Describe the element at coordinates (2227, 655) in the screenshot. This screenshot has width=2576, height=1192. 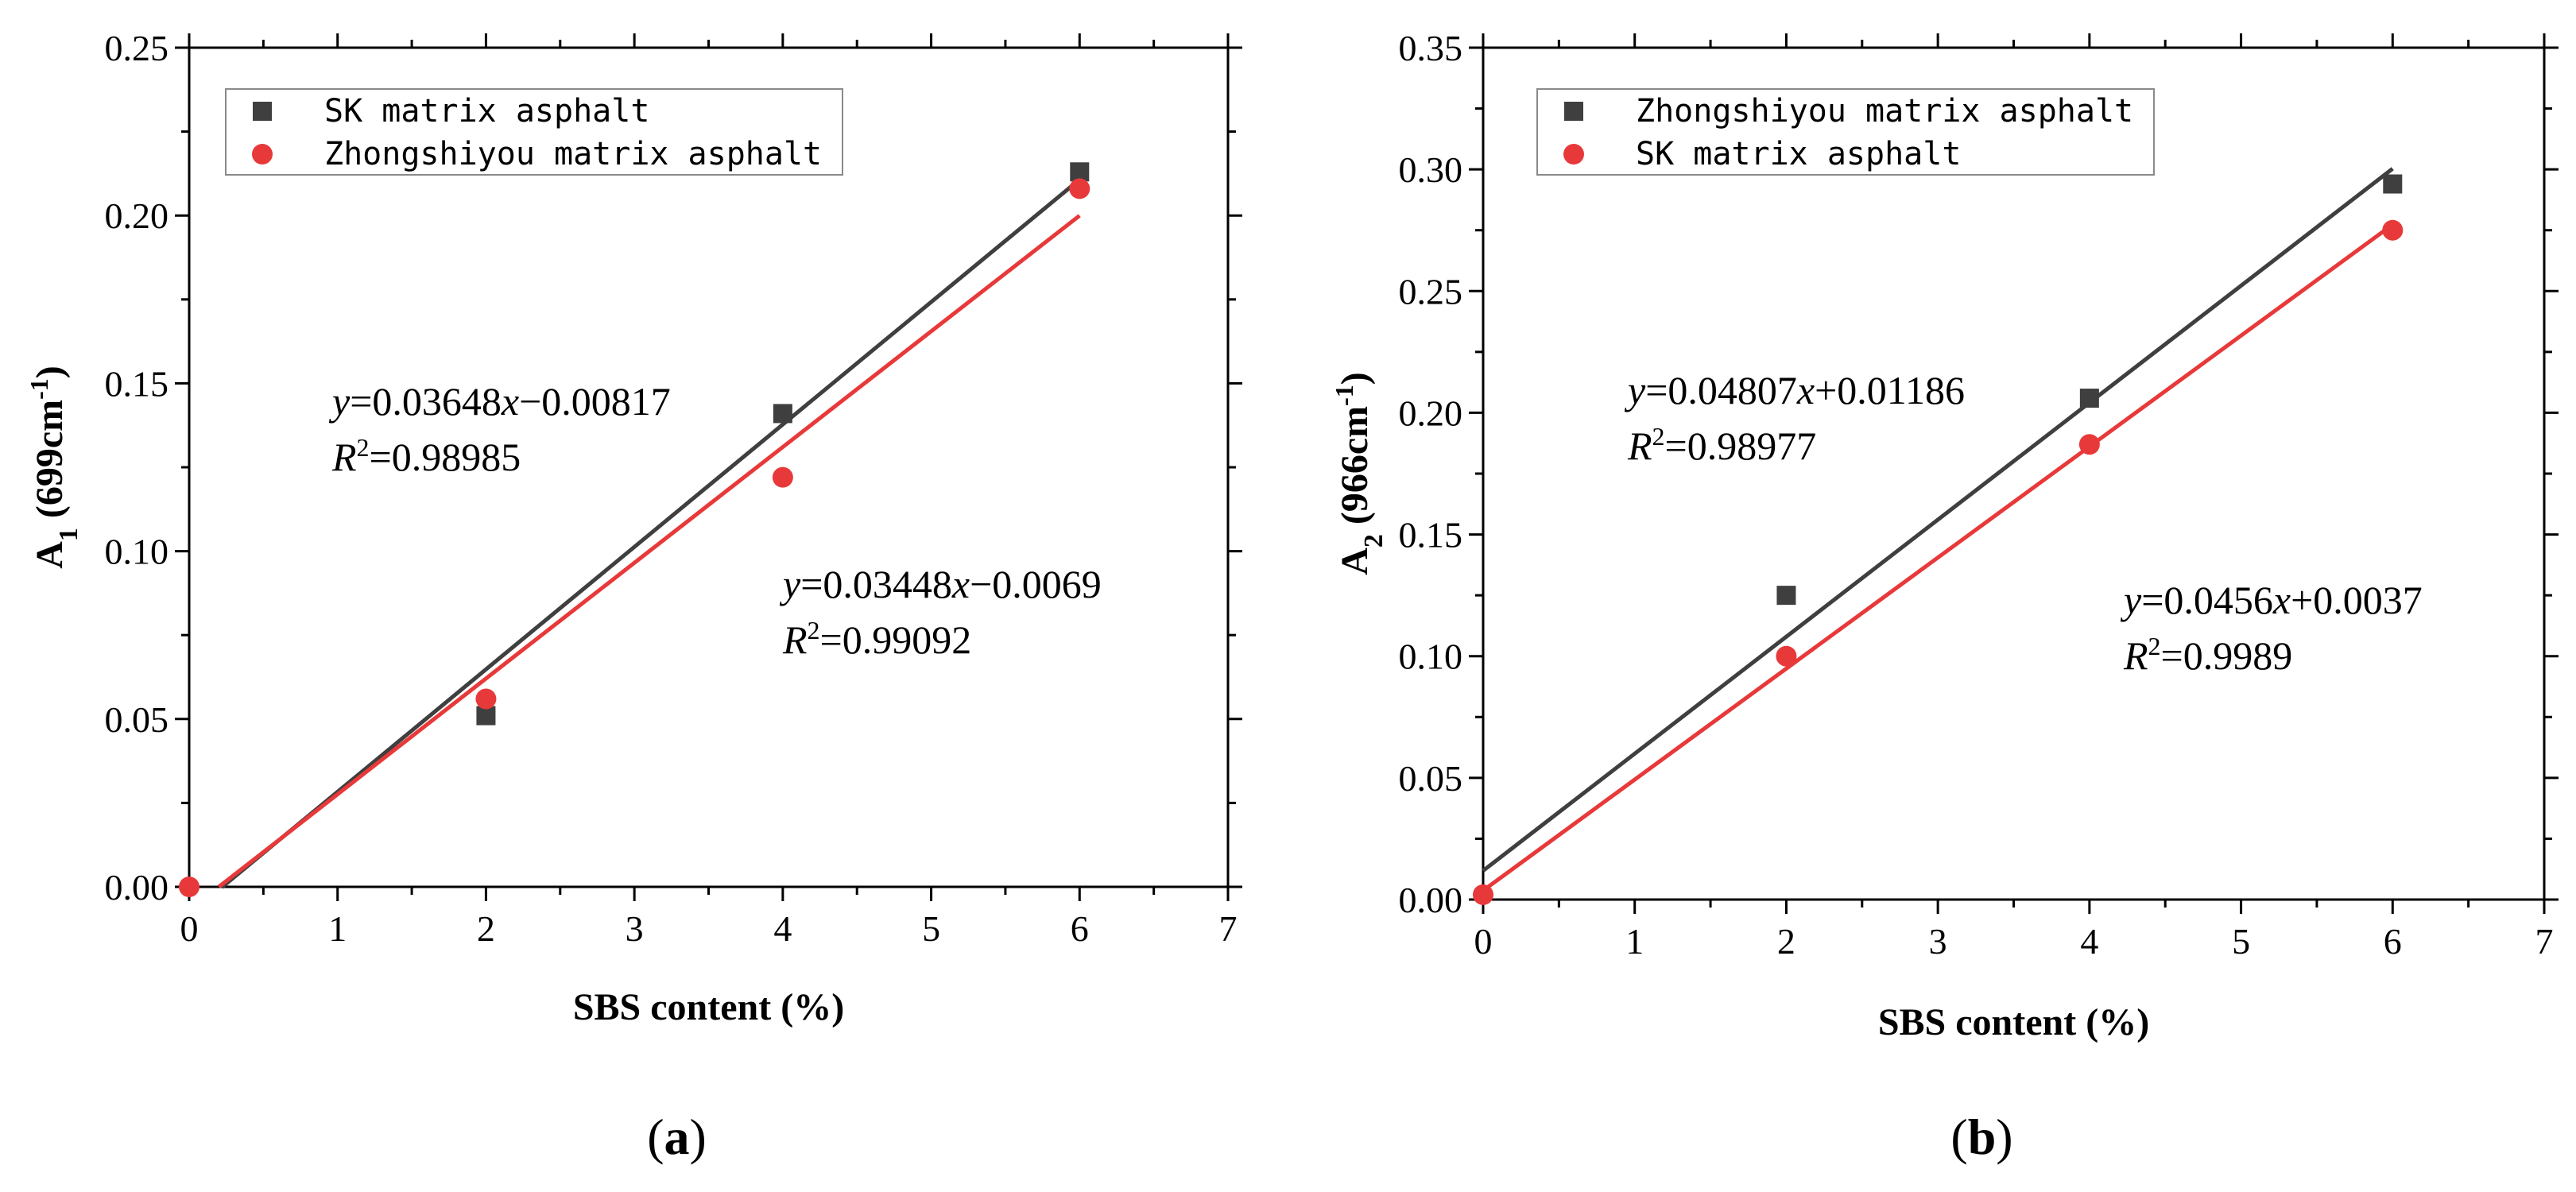
I see `r-squared-value: =0.9989` at that location.